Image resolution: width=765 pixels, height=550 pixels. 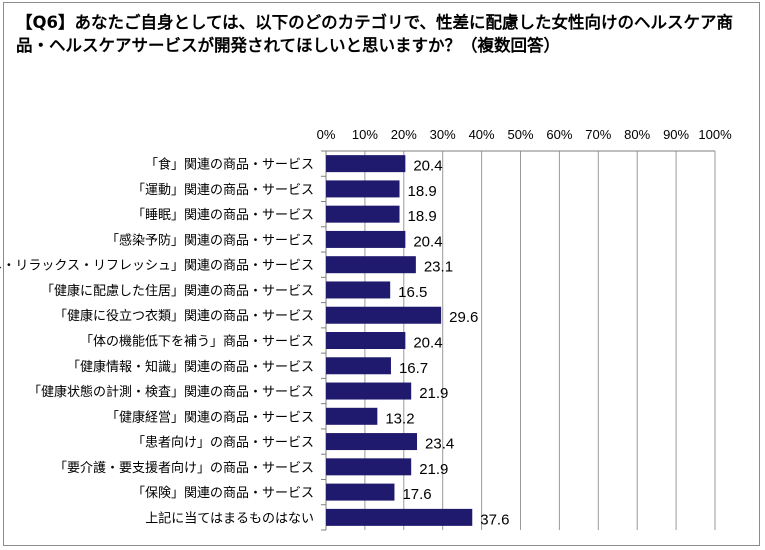 I want to click on category-label: 「食」関連の商品・サービス, so click(x=229, y=165).